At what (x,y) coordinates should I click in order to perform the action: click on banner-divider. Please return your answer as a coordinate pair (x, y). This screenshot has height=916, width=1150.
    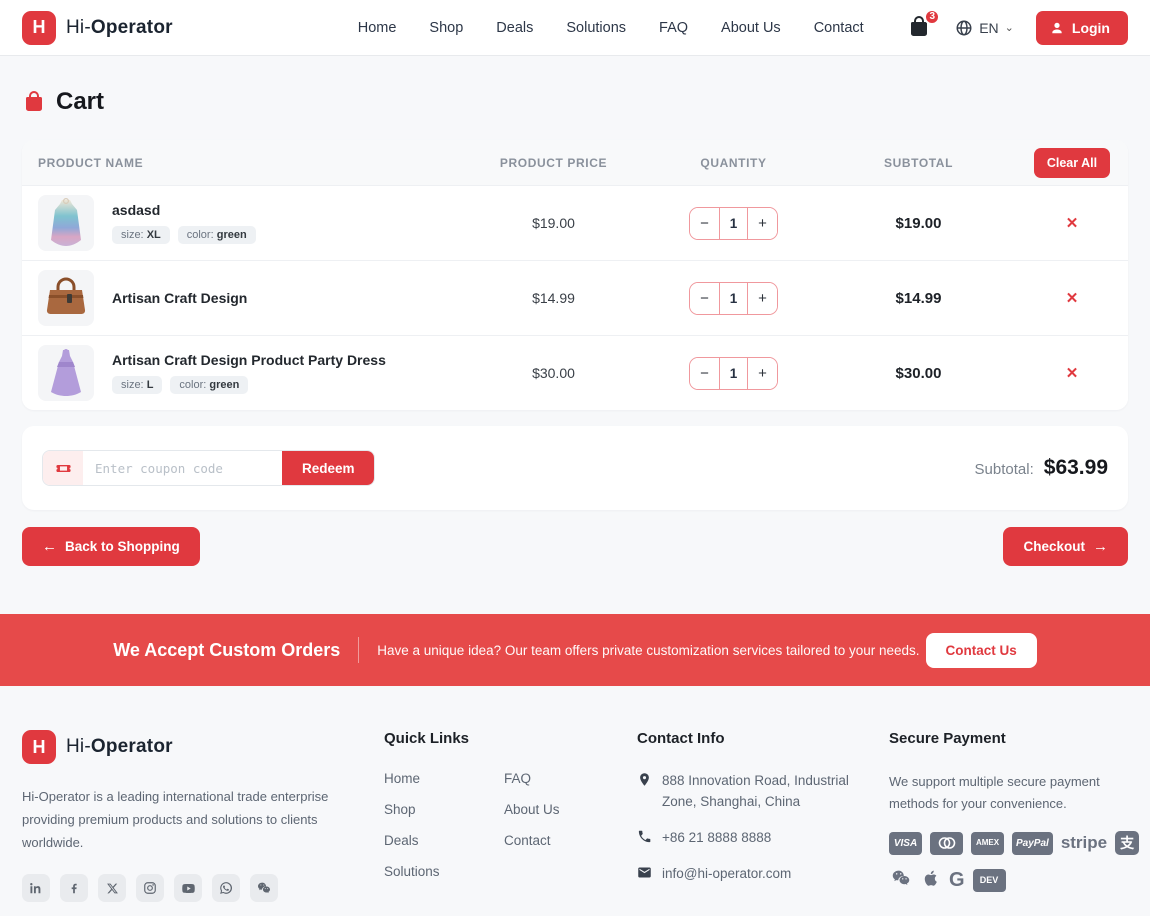
    Looking at the image, I should click on (359, 650).